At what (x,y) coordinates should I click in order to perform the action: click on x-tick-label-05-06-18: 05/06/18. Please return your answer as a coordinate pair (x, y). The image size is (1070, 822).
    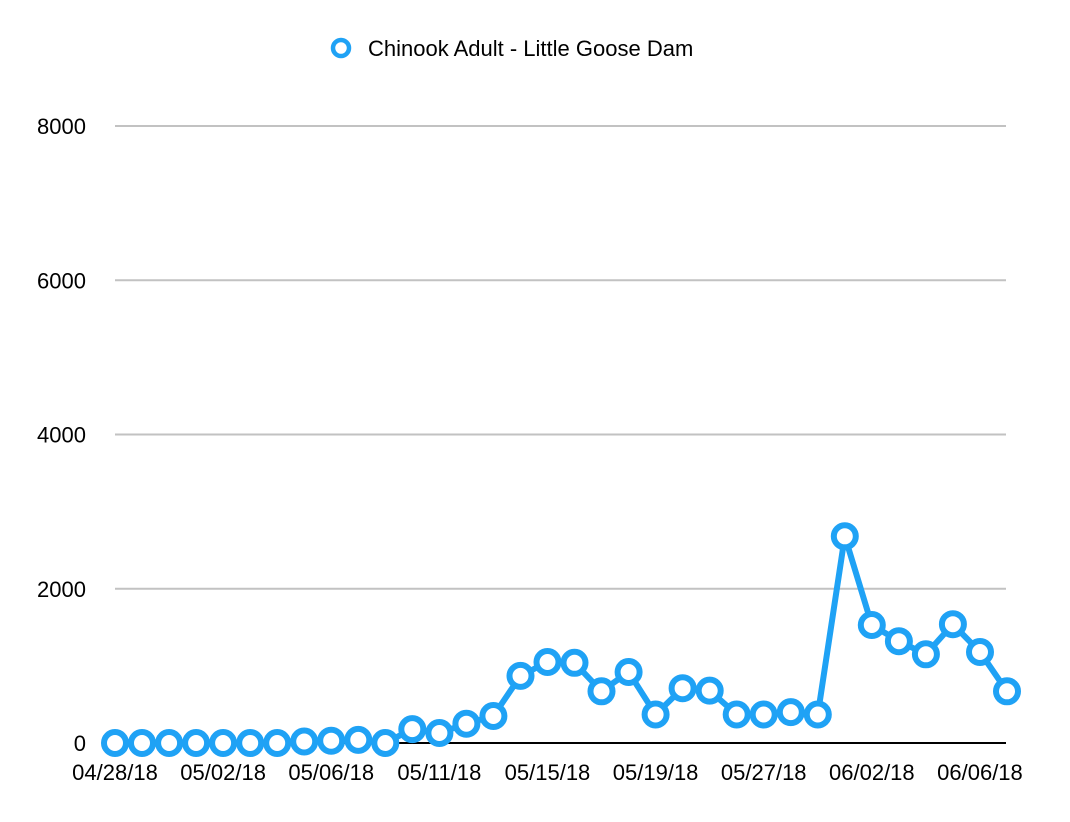
    Looking at the image, I should click on (331, 772).